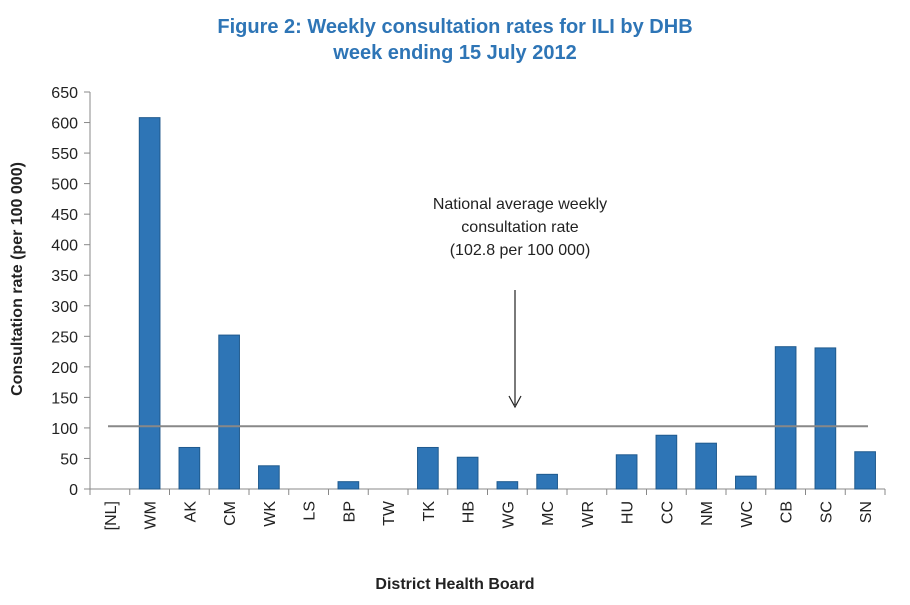  I want to click on y-tick-label: 200, so click(64, 368).